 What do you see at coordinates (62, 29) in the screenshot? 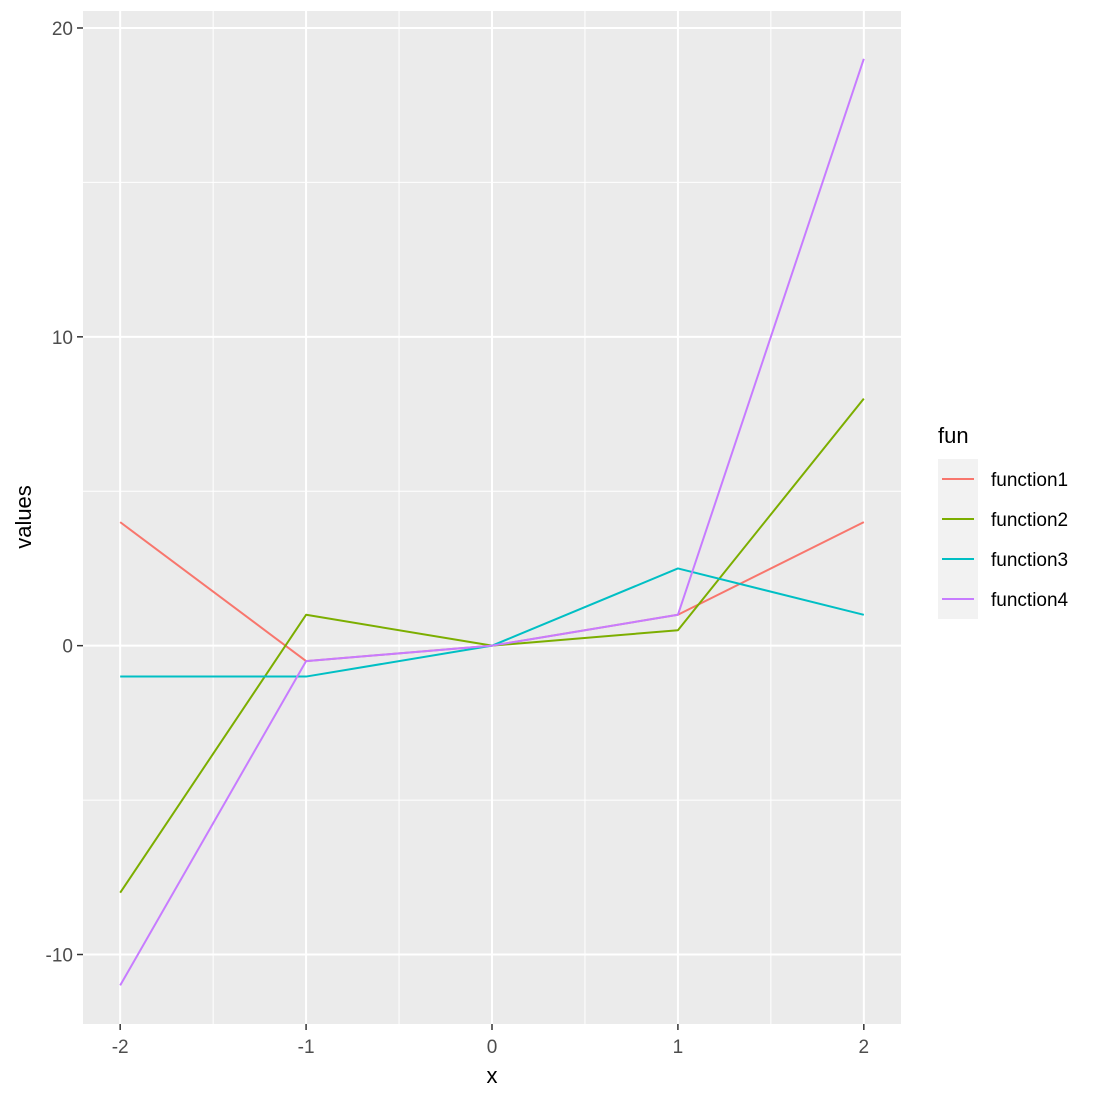
I see `y-tick-label: 20` at bounding box center [62, 29].